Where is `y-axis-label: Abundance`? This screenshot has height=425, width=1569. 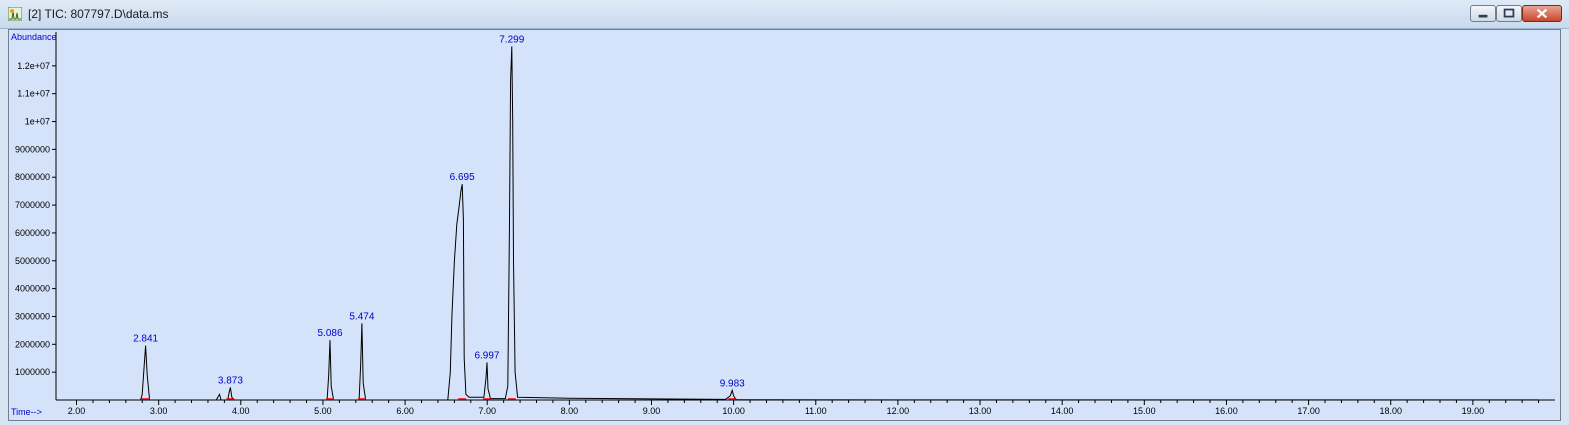 y-axis-label: Abundance is located at coordinates (34, 37).